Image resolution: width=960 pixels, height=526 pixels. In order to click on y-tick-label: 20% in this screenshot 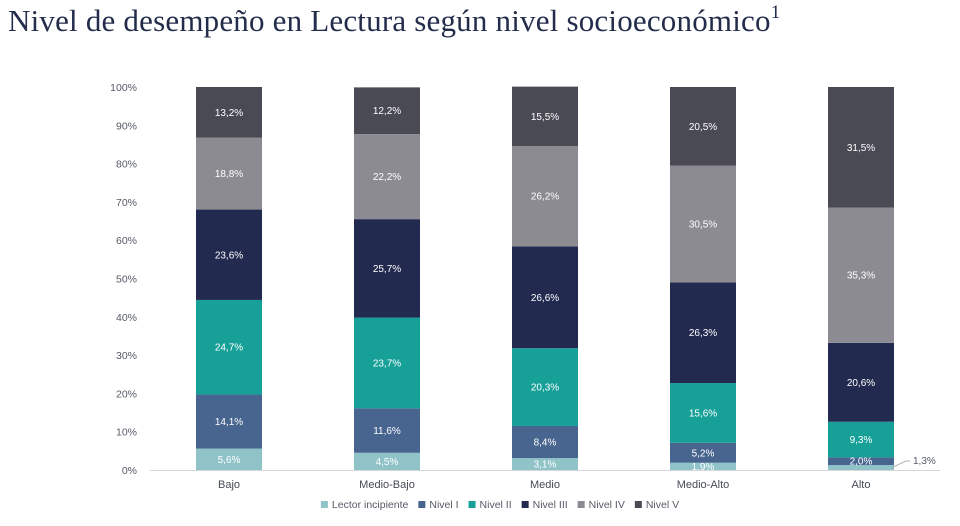, I will do `click(126, 394)`.